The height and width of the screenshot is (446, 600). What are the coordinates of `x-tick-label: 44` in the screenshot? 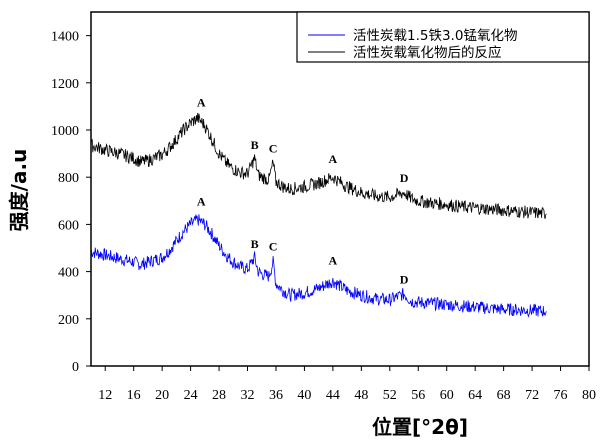 It's located at (333, 395).